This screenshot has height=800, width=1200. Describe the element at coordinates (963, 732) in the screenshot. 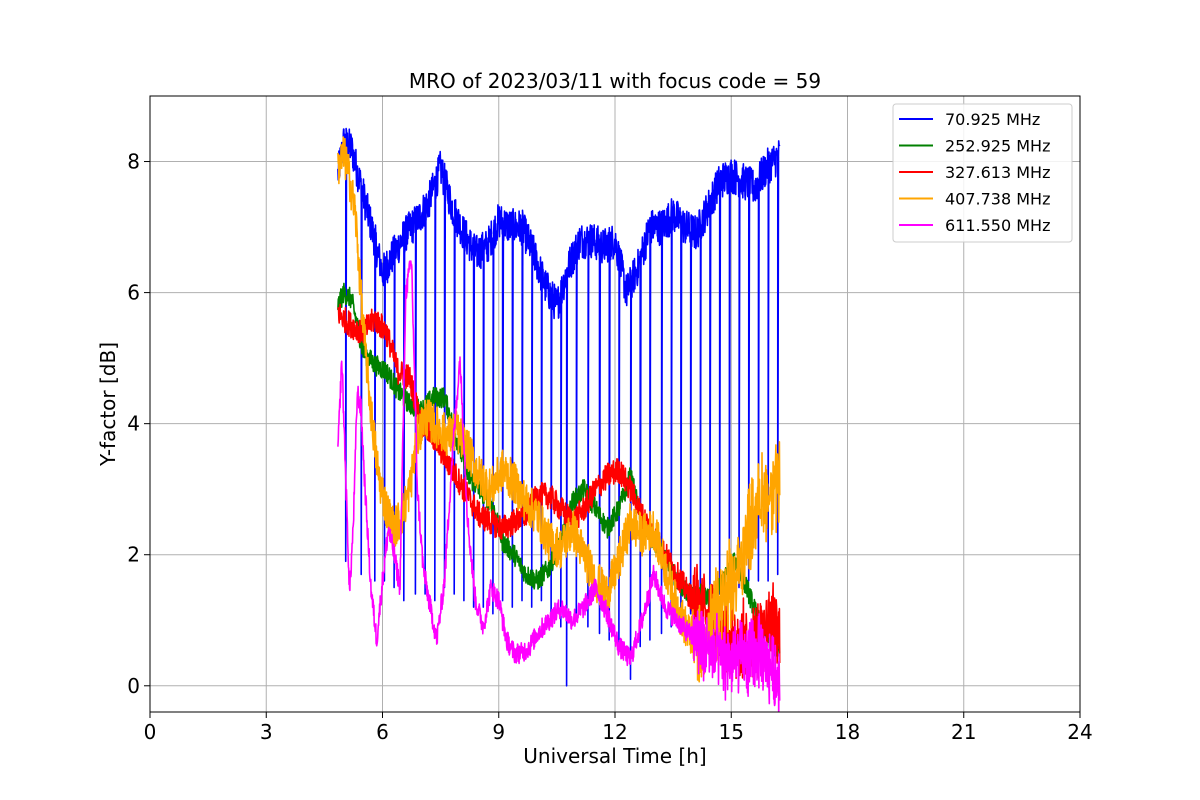

I see `x-tick-label: 21` at that location.